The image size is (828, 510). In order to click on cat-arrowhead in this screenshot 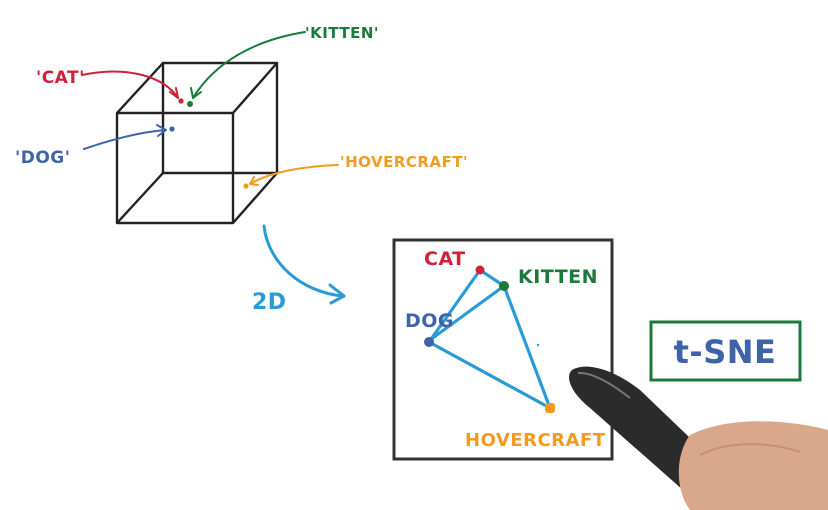, I will do `click(174, 93)`.